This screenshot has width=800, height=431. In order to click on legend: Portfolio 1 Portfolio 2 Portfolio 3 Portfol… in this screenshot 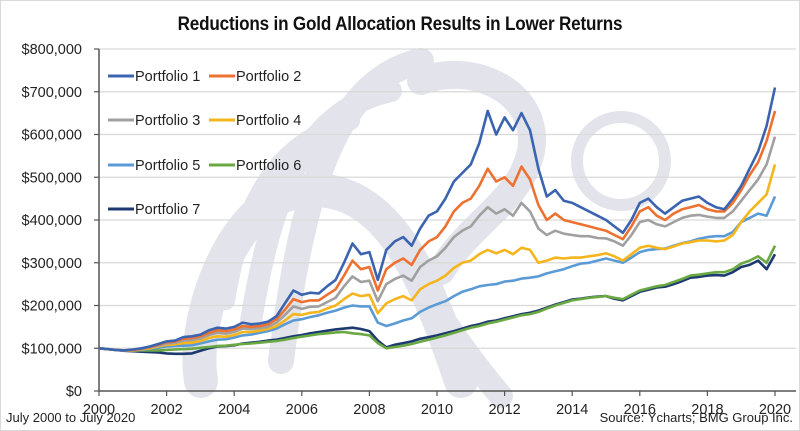, I will do `click(204, 143)`.